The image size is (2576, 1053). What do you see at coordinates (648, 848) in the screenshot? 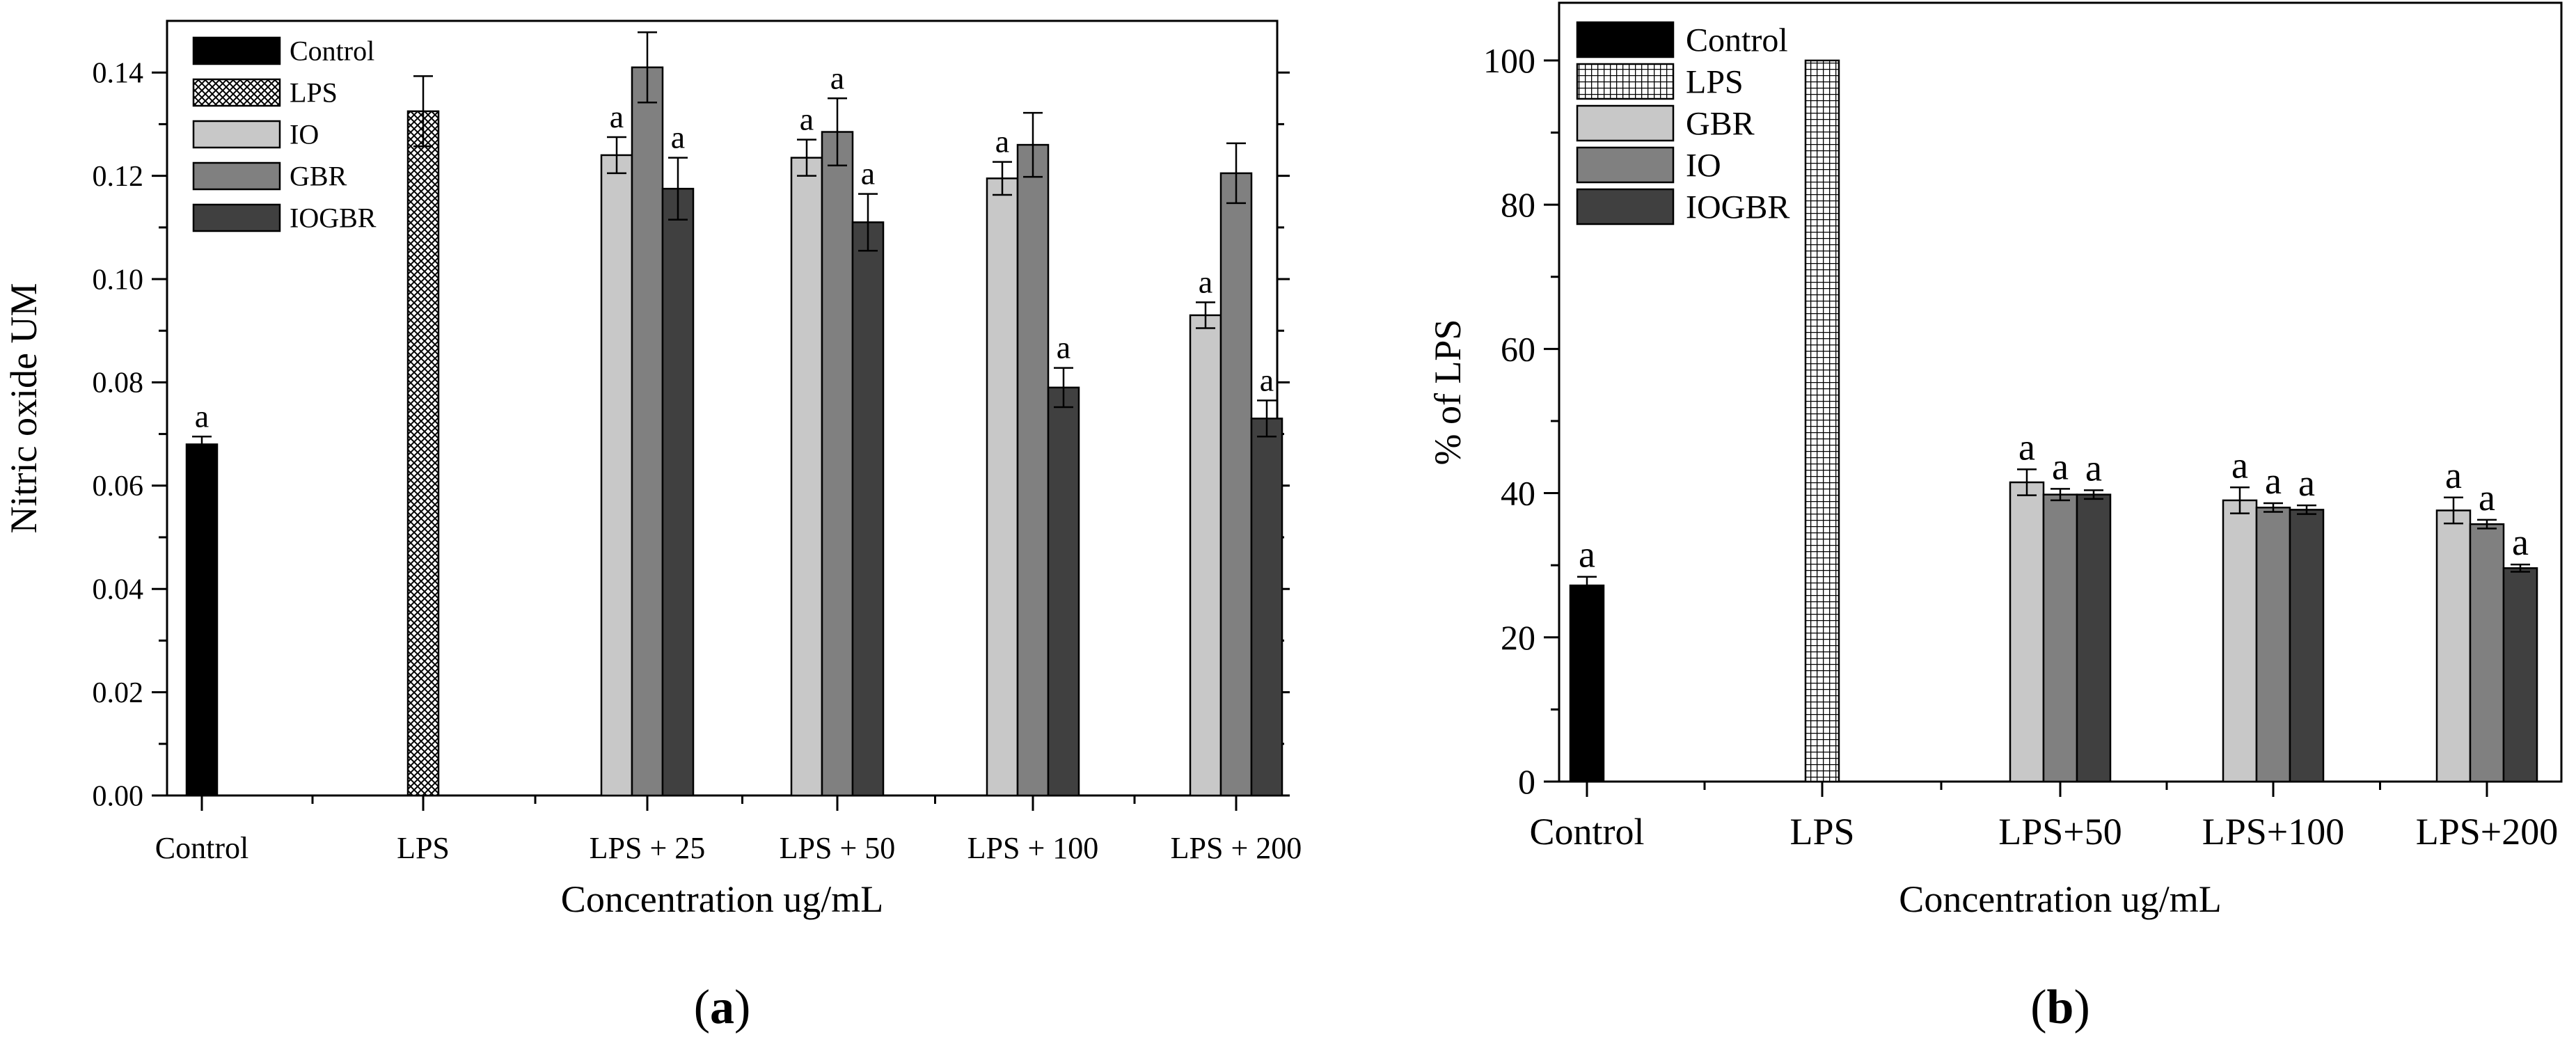
I see `x-tick-label: LPS + 25` at bounding box center [648, 848].